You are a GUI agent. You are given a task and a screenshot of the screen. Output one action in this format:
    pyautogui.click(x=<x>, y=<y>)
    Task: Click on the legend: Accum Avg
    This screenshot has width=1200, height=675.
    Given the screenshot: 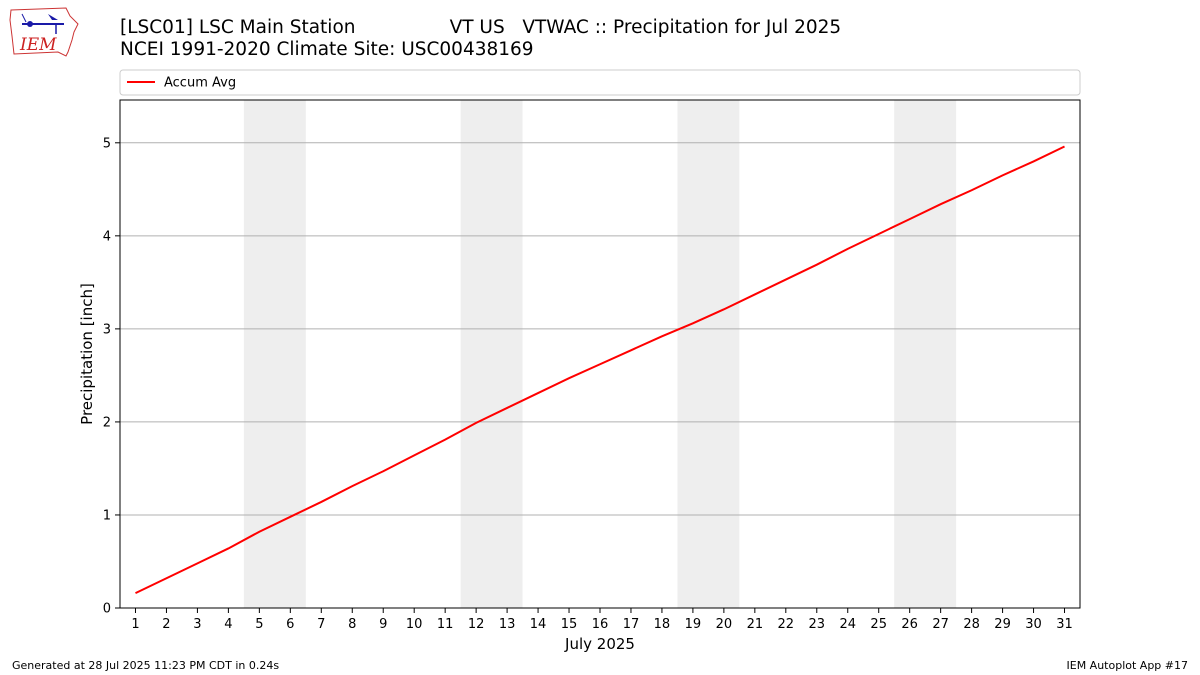 What is the action you would take?
    pyautogui.click(x=600, y=82)
    